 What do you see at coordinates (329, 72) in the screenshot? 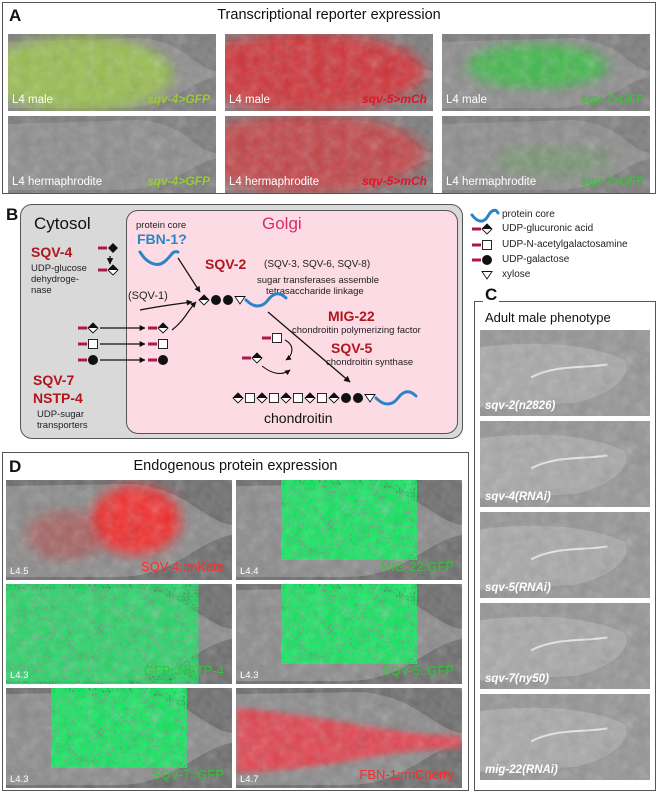
I see `reporter-image: L4 male sqv-5>mCh` at bounding box center [329, 72].